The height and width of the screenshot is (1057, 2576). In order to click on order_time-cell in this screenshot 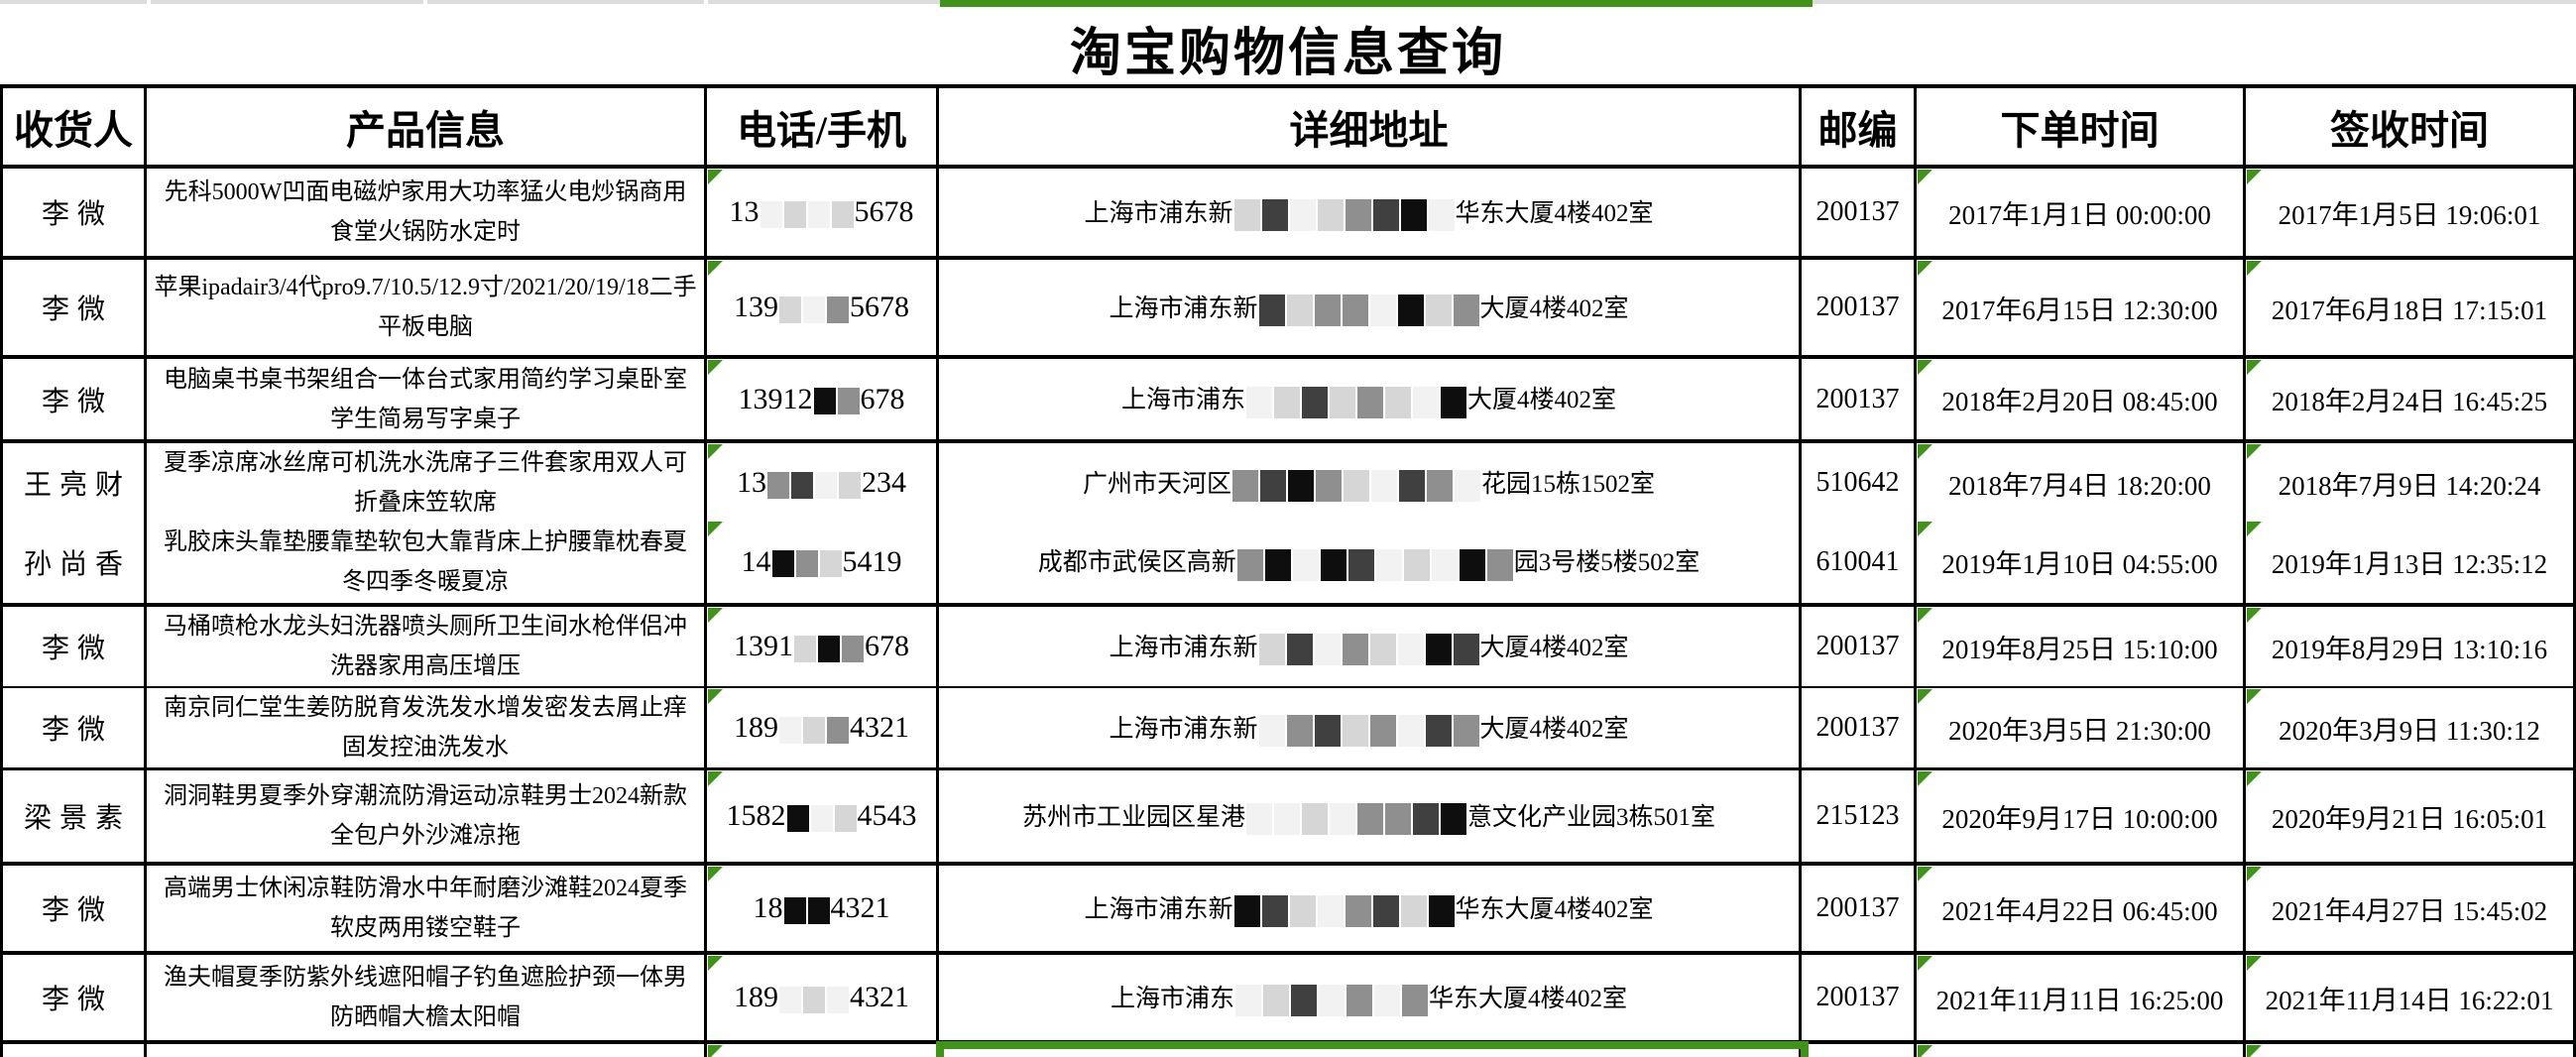, I will do `click(2081, 1050)`.